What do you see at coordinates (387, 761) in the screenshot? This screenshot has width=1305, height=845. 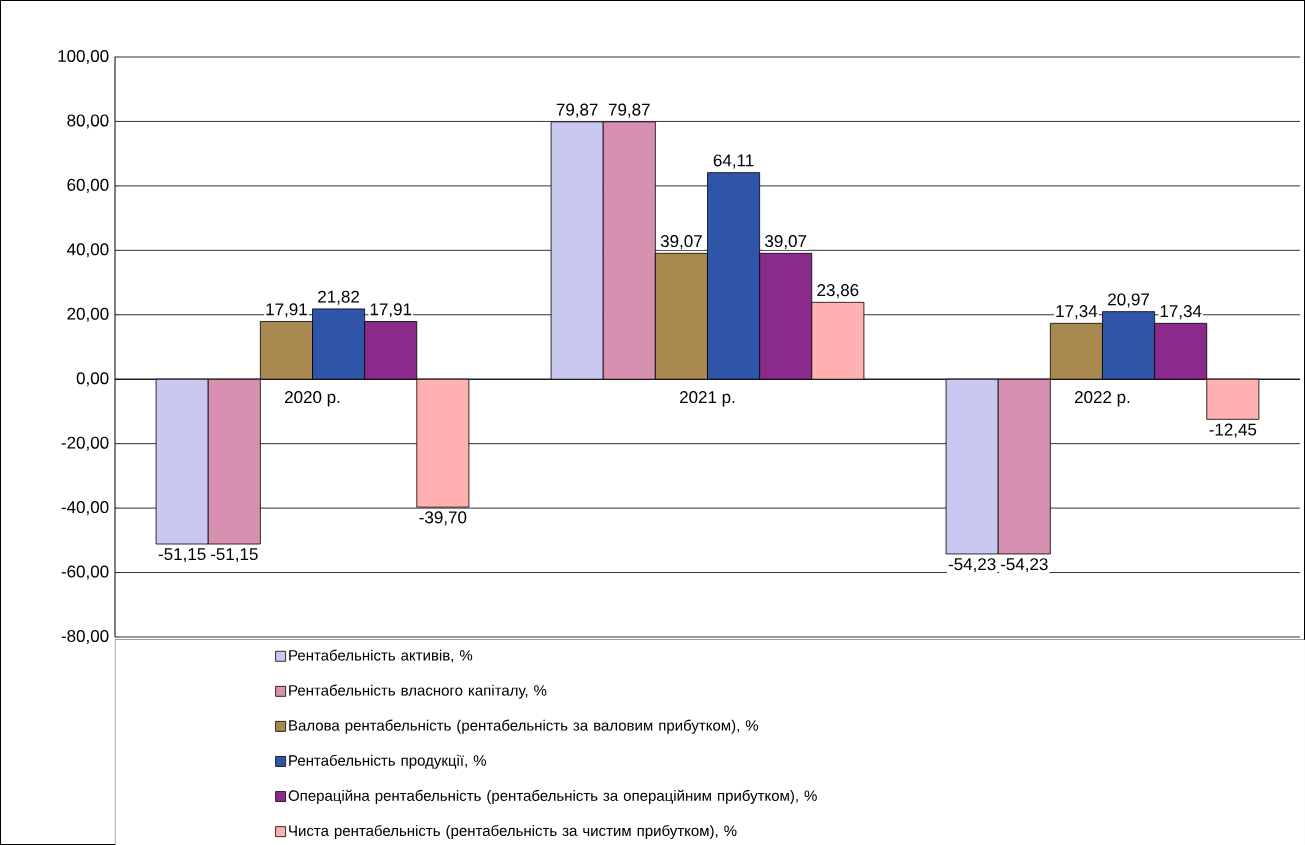 I see `legend-label: Рентабельність продукції, %` at bounding box center [387, 761].